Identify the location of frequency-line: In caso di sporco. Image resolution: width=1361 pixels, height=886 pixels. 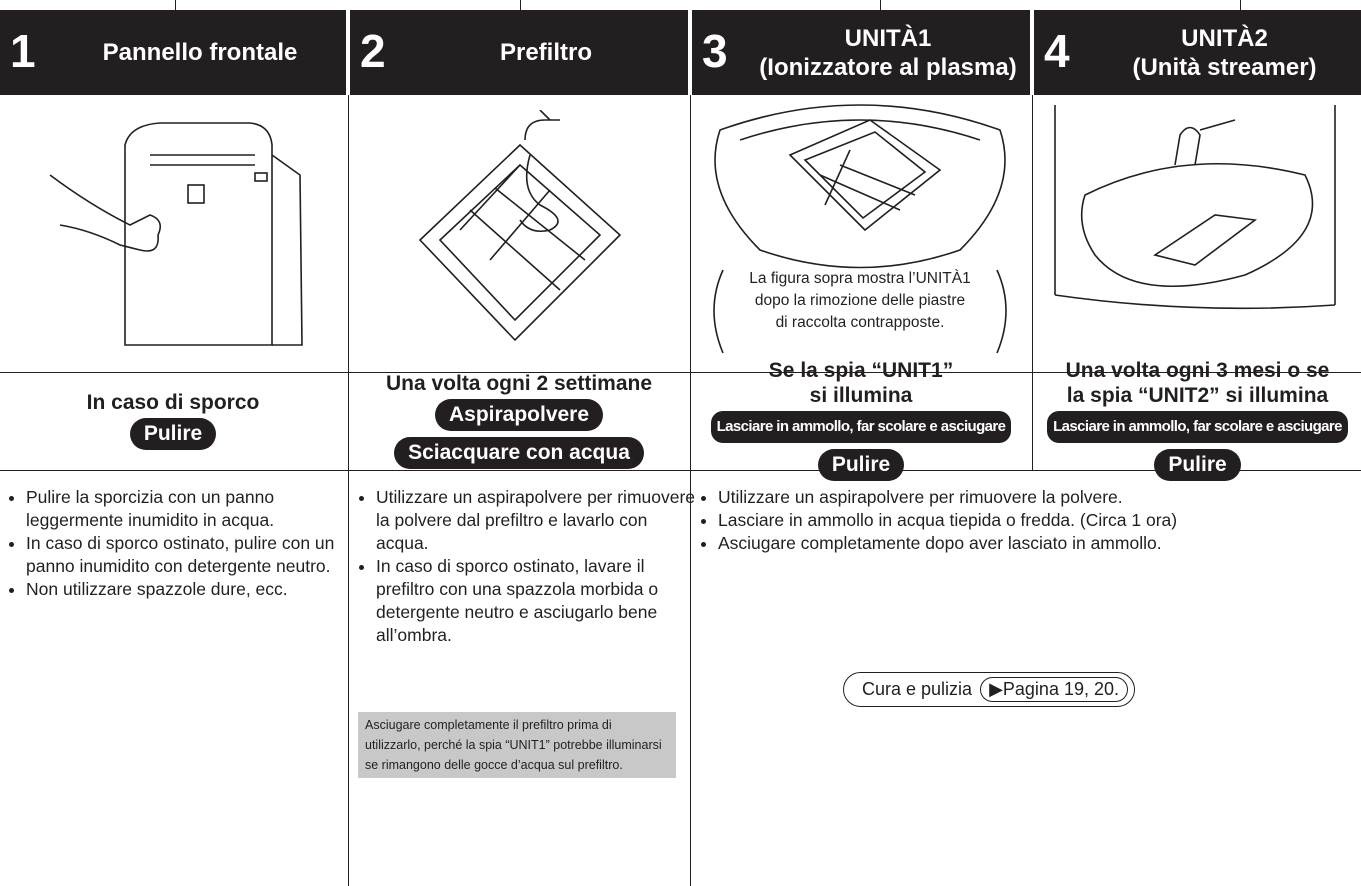
(173, 402).